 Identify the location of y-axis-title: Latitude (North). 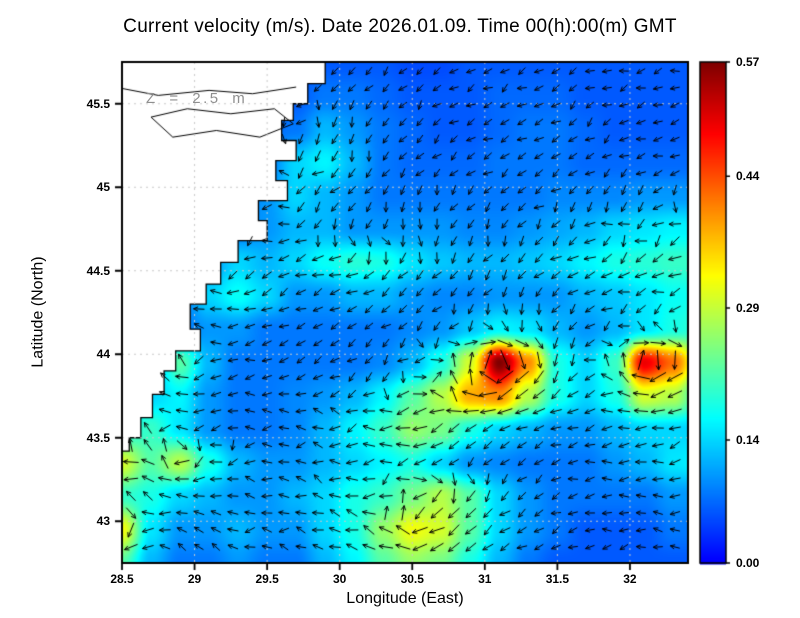
(38, 312).